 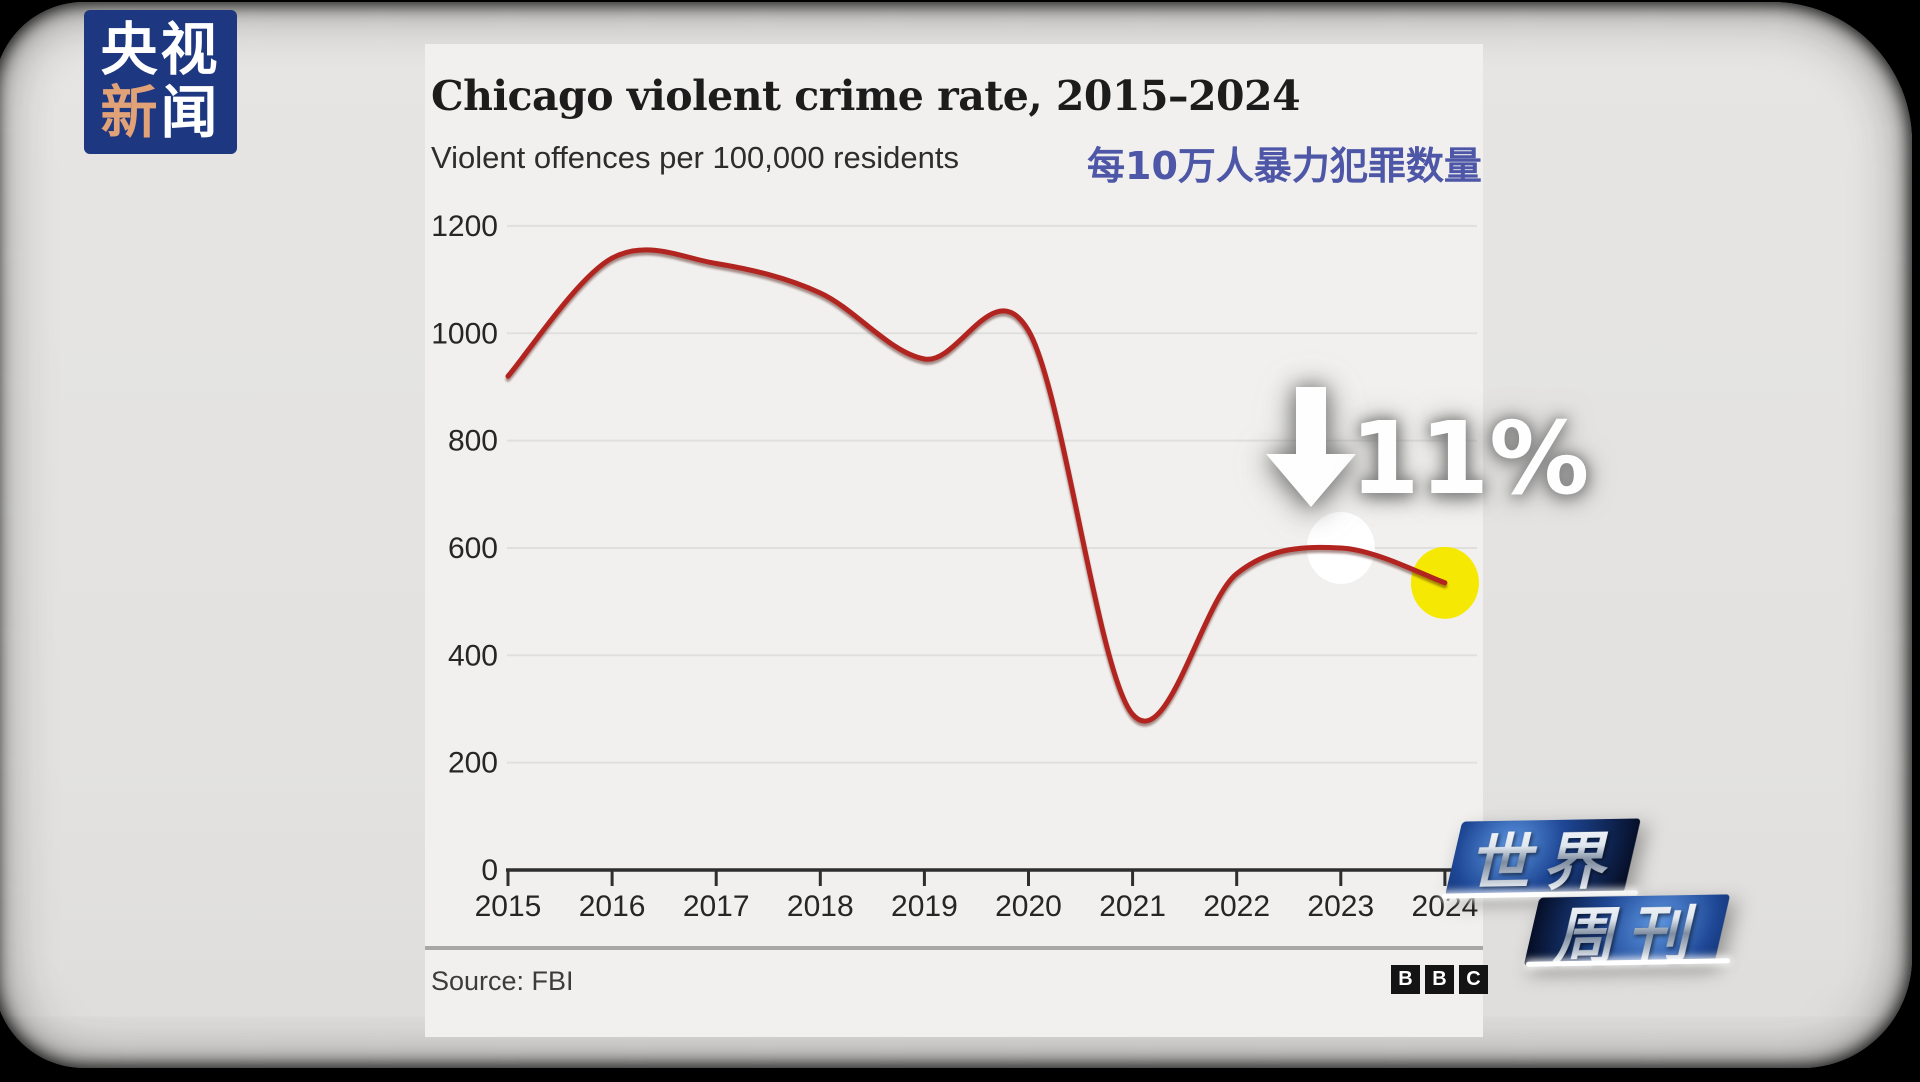 I want to click on footer-divider, so click(x=954, y=948).